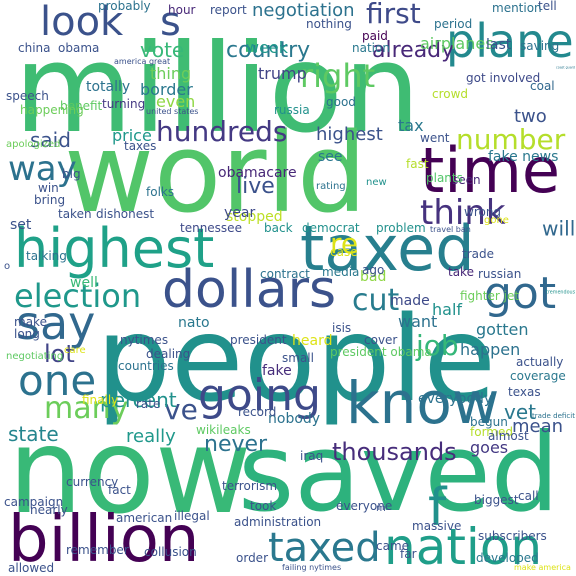 This screenshot has width=576, height=576. What do you see at coordinates (542, 567) in the screenshot?
I see `word-make-america: make america` at bounding box center [542, 567].